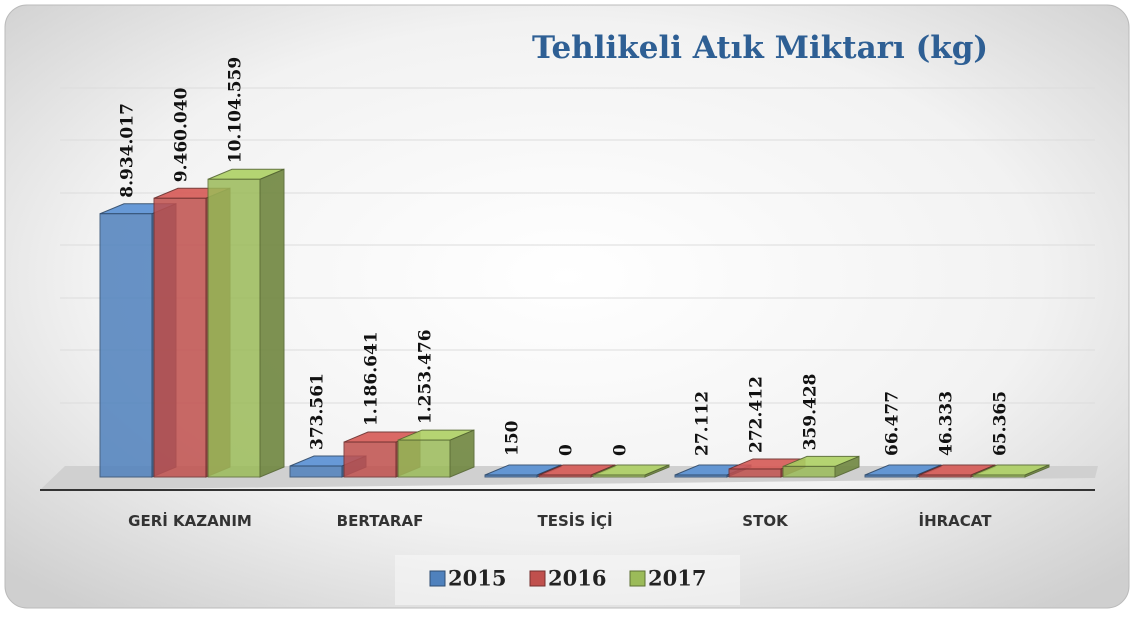 This screenshot has width=1134, height=618. Describe the element at coordinates (574, 520) in the screenshot. I see `x-tick-label: TESİS İÇİ` at that location.